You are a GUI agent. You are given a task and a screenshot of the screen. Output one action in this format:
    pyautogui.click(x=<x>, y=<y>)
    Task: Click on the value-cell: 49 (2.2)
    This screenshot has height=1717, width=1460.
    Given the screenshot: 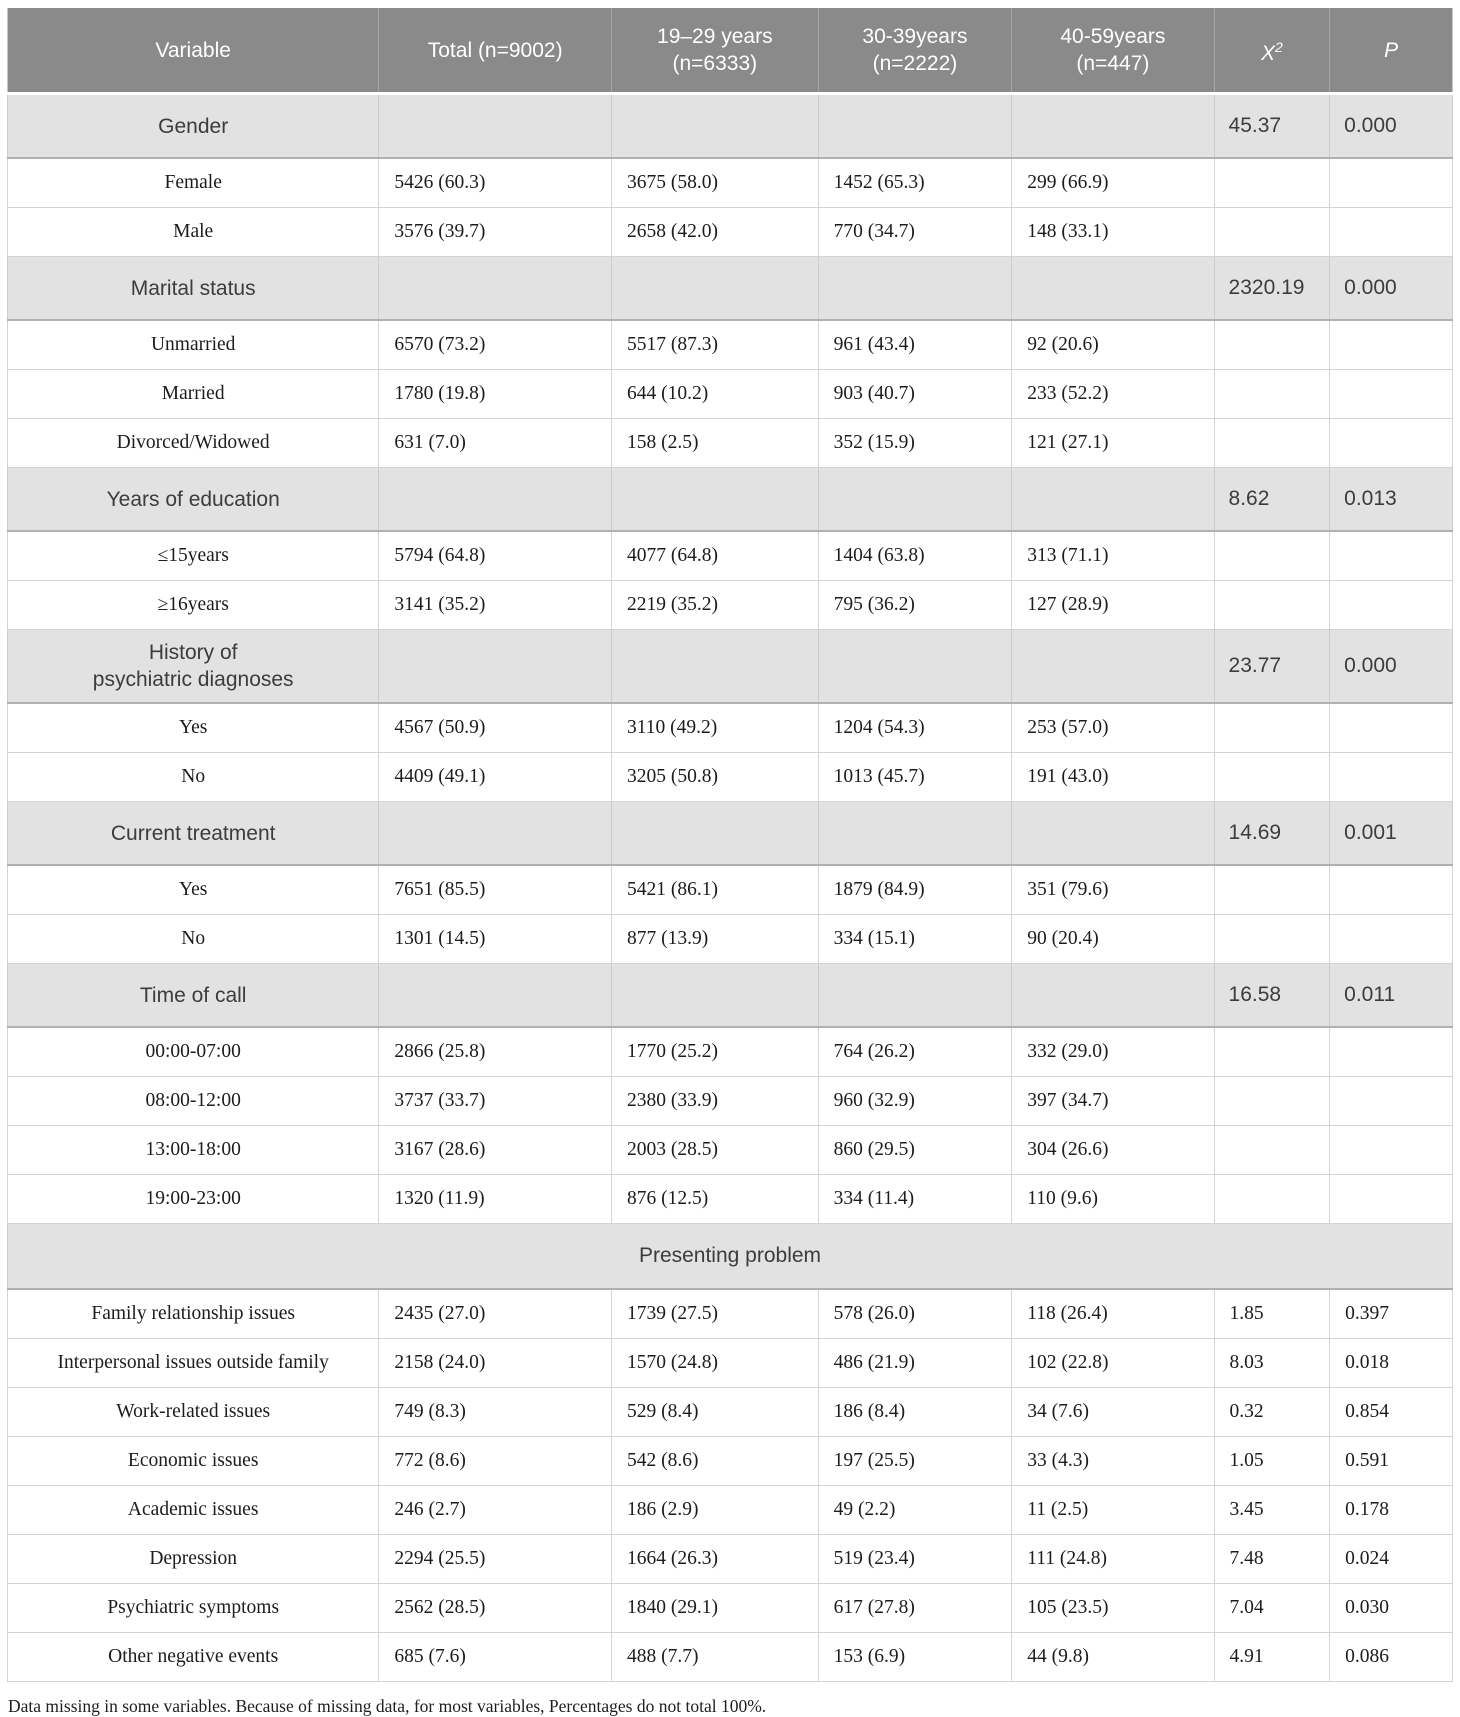 What is the action you would take?
    pyautogui.click(x=915, y=1510)
    